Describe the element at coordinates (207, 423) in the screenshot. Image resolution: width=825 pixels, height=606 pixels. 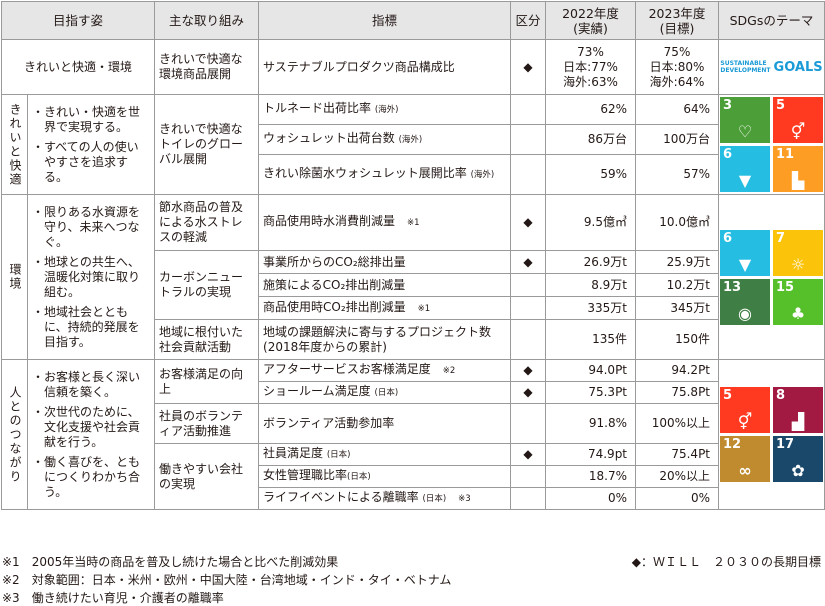
I see `initiative-cell: 社員のボランティア活動推進` at that location.